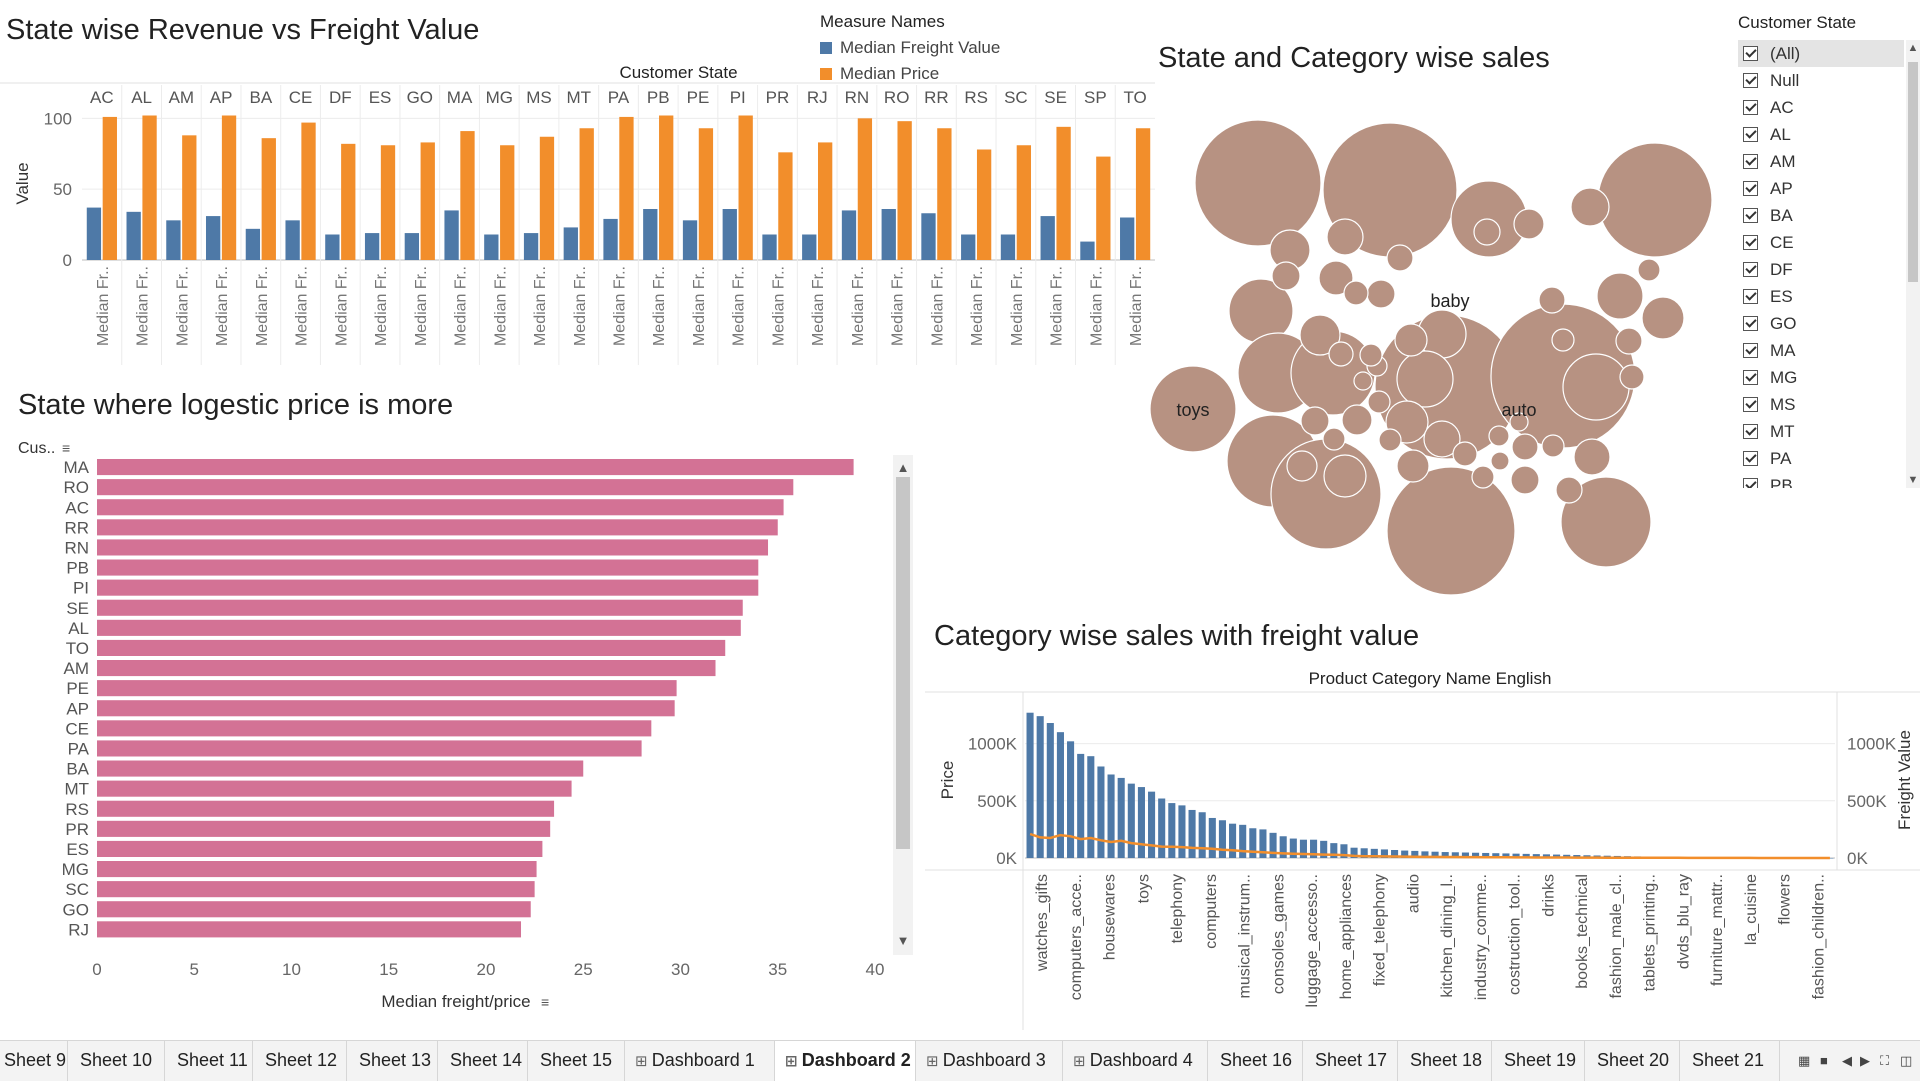 The image size is (1920, 1081). Describe the element at coordinates (586, 194) in the screenshot. I see `bar-MT-price` at that location.